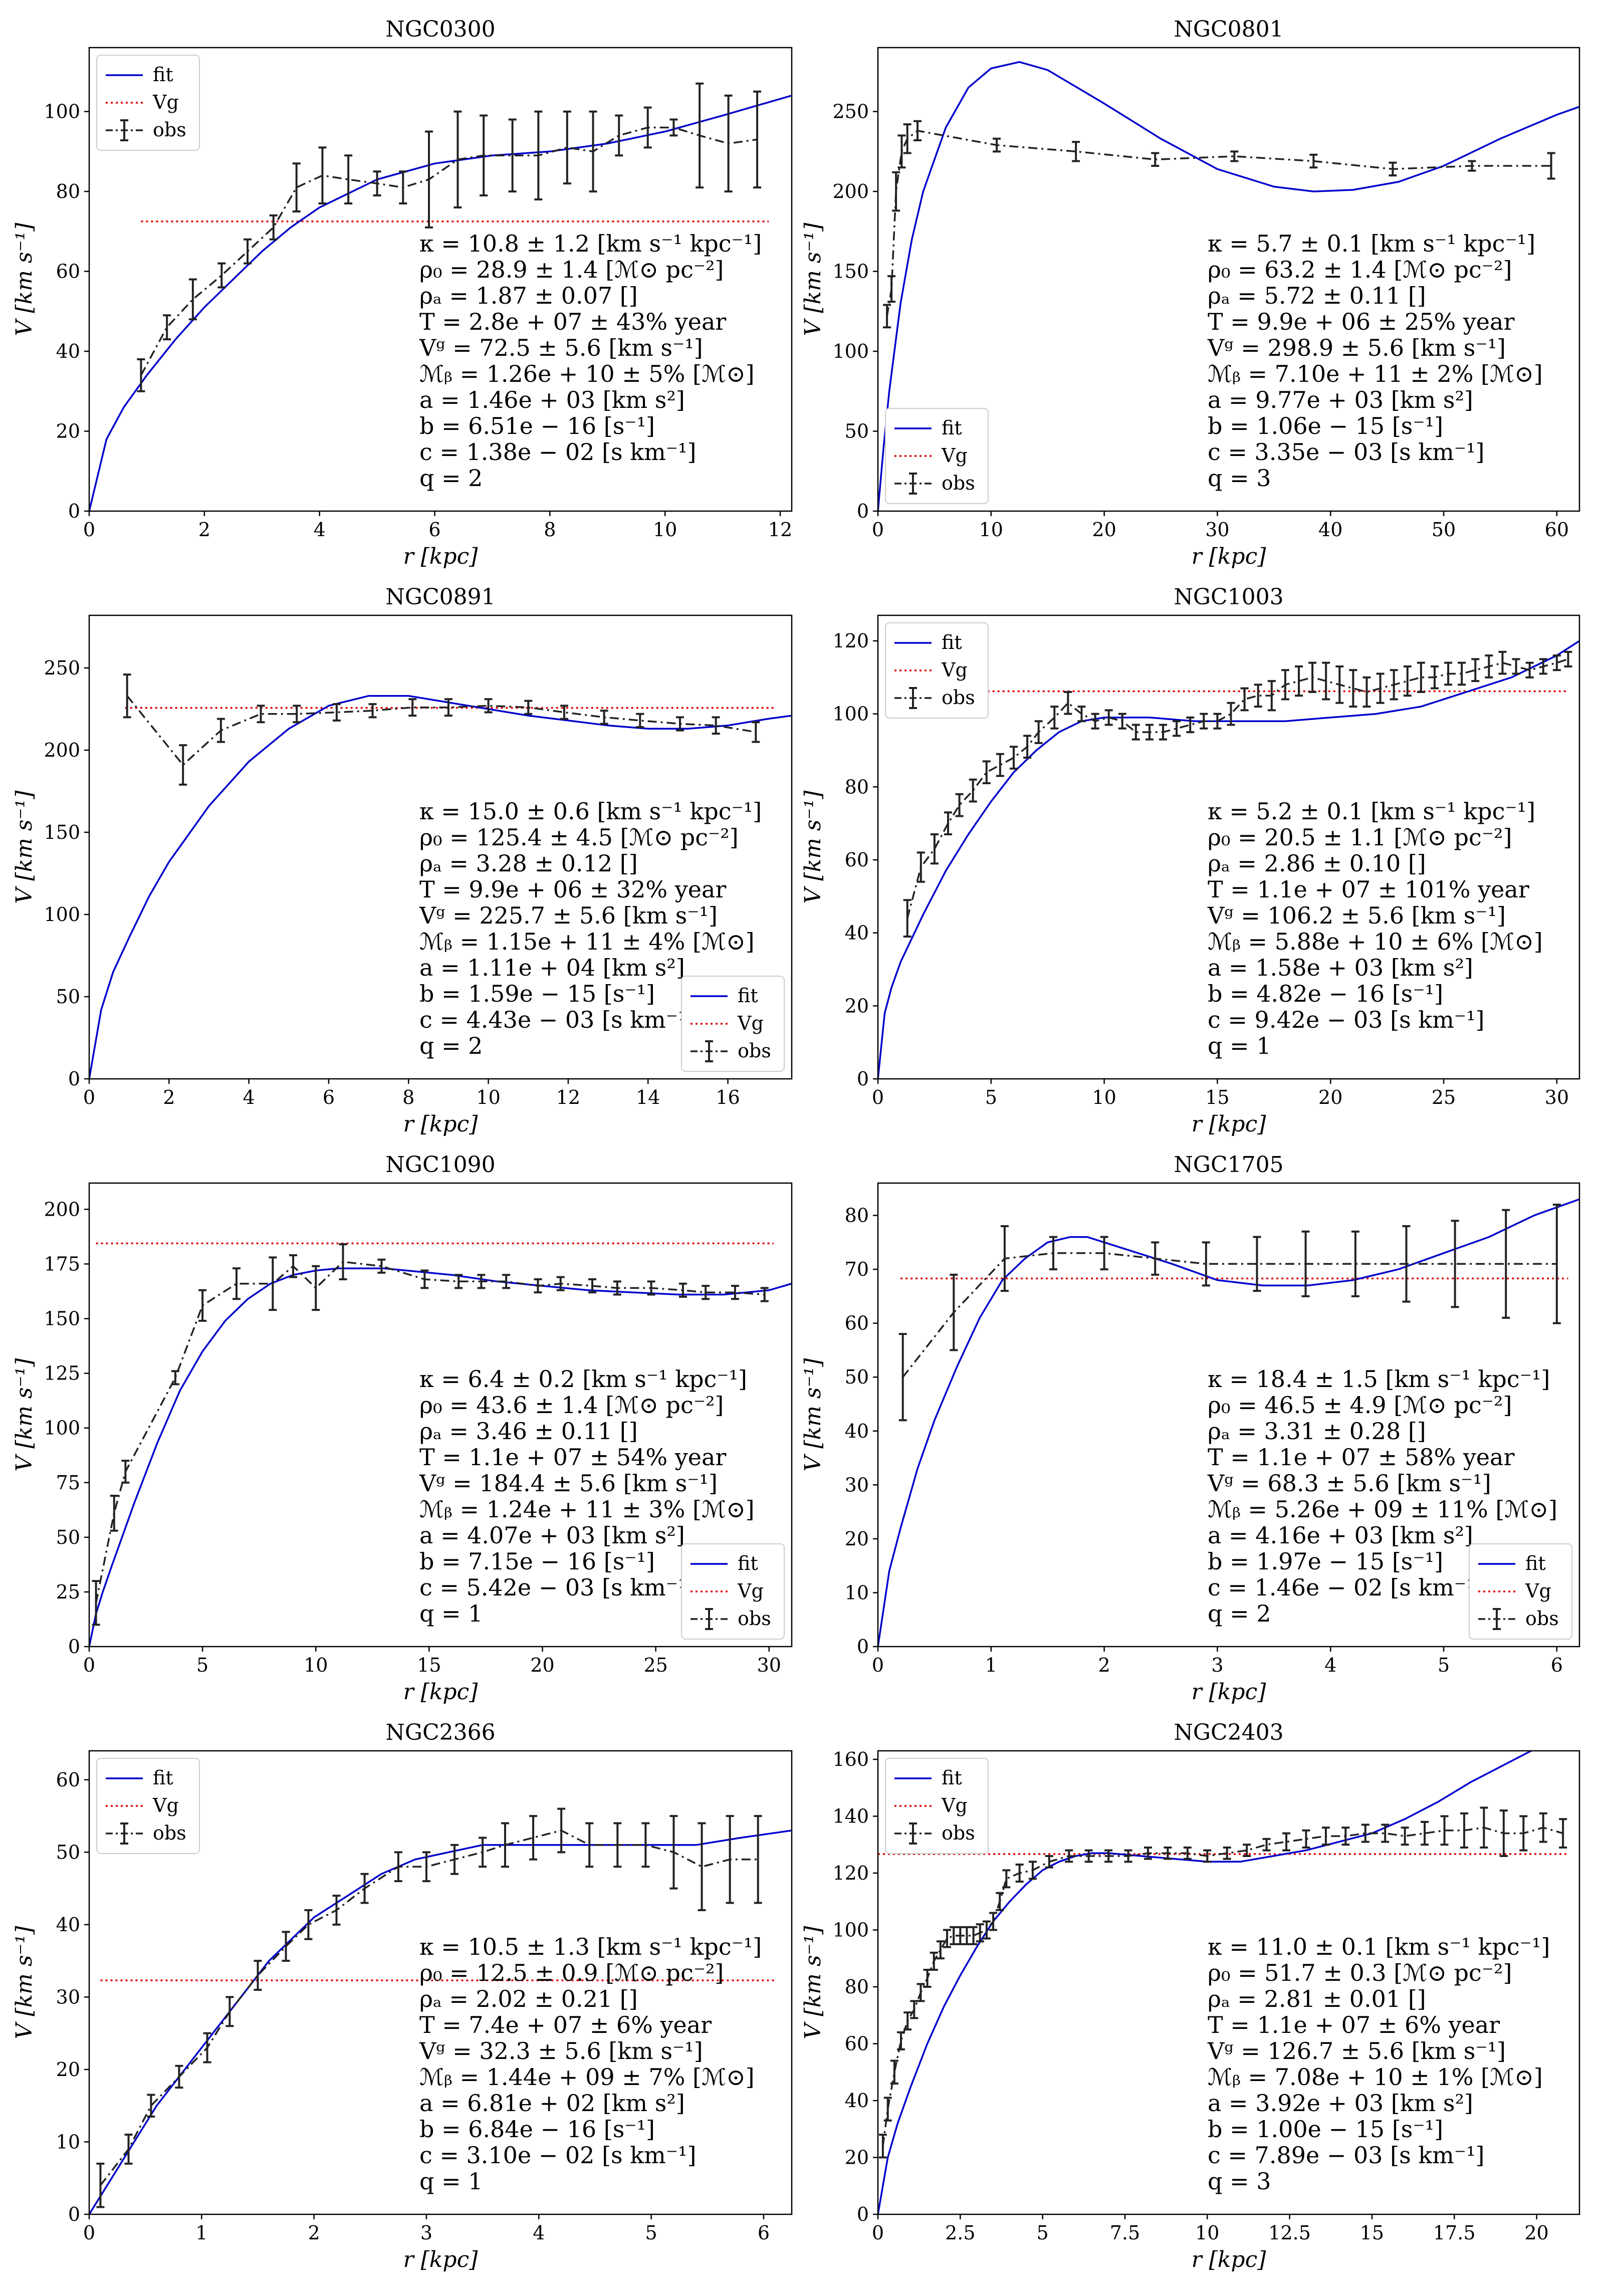 This screenshot has width=1601, height=2296. What do you see at coordinates (440, 1165) in the screenshot?
I see `chart-title: NGC1090` at bounding box center [440, 1165].